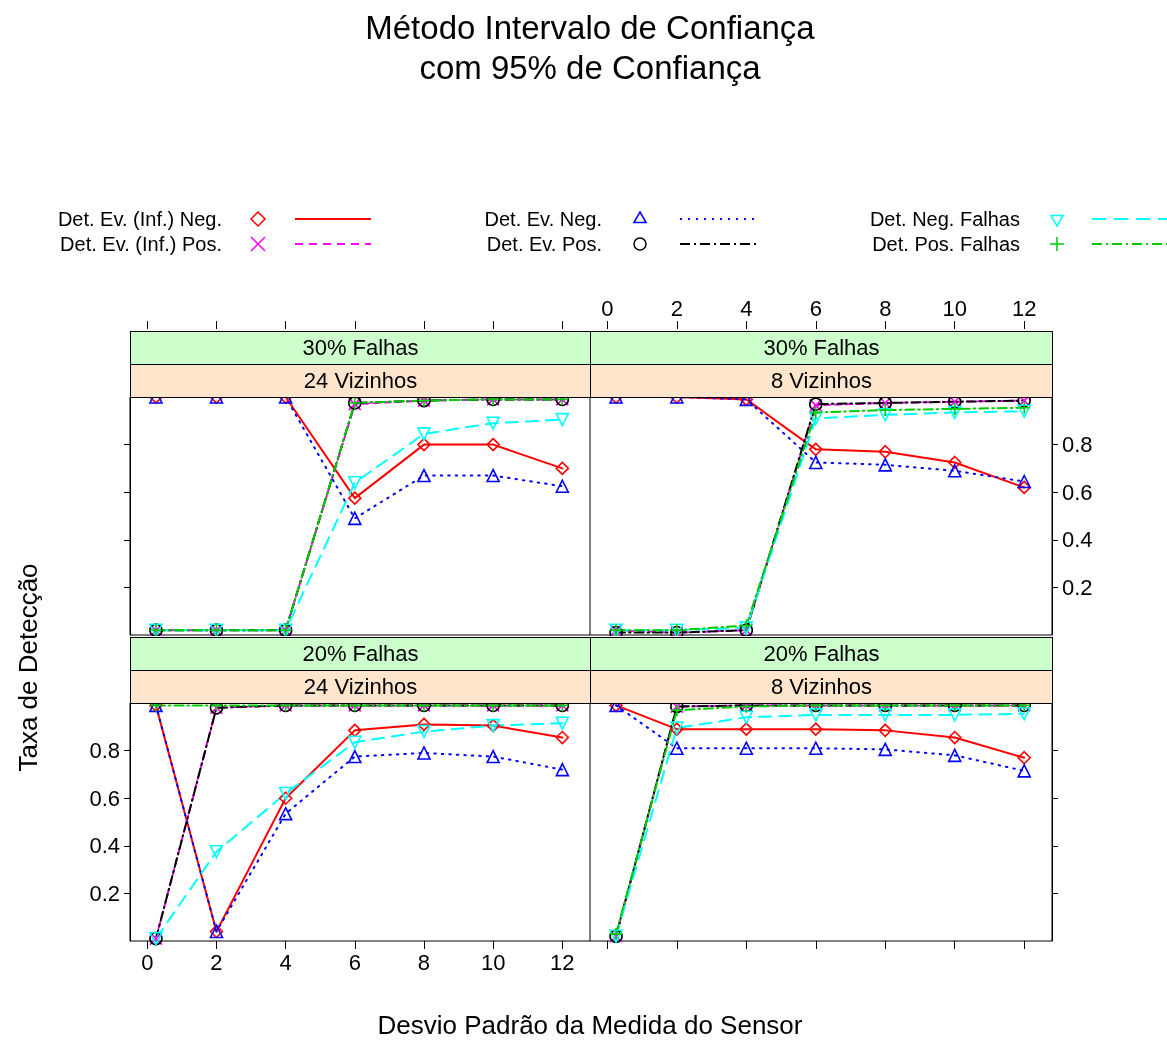  I want to click on text: Método Intervalo de Confiança com 95% de Confiança, so click(590, 48).